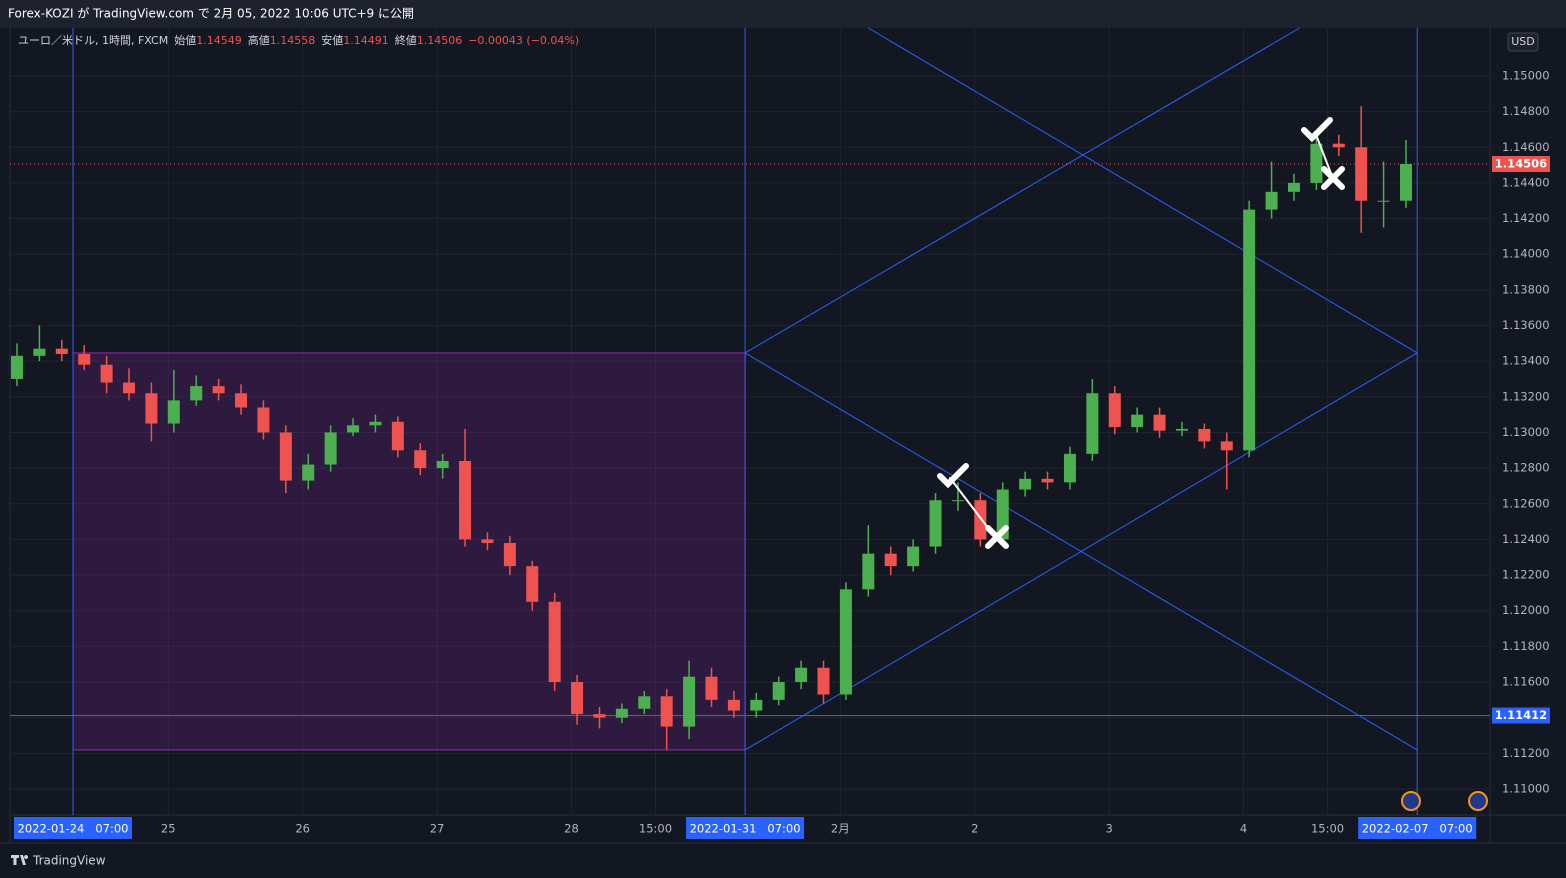 The image size is (1566, 878). Describe the element at coordinates (1526, 432) in the screenshot. I see `y-tick-label: 1.13000` at that location.